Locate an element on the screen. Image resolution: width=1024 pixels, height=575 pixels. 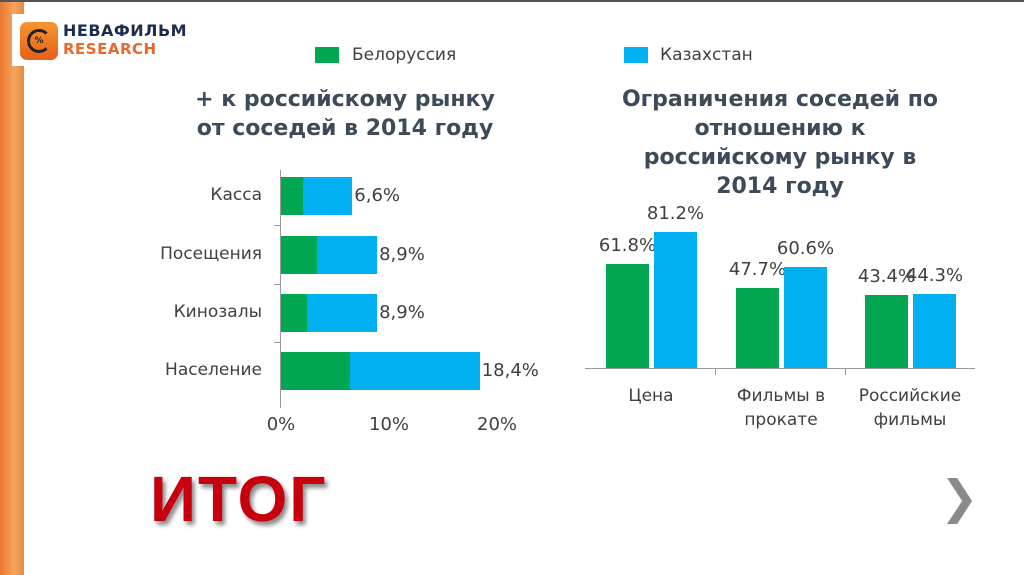
legend-label-belarus: Белоруссия is located at coordinates (404, 55).